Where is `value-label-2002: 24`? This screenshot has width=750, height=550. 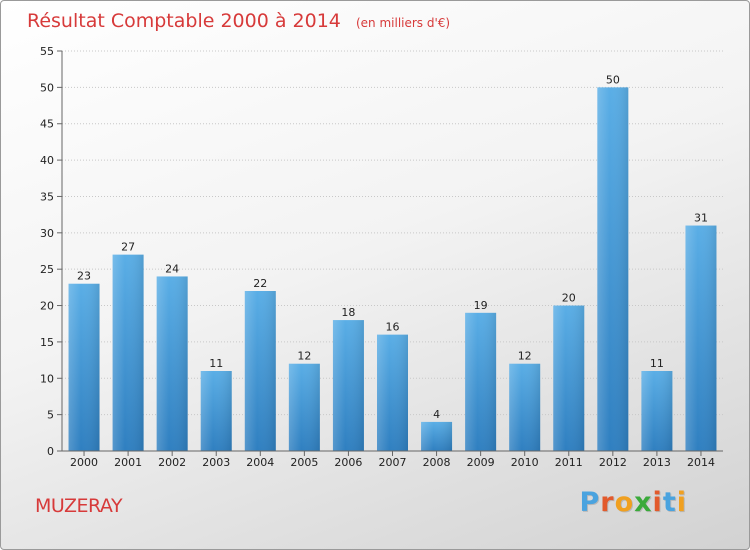 value-label-2002: 24 is located at coordinates (172, 268).